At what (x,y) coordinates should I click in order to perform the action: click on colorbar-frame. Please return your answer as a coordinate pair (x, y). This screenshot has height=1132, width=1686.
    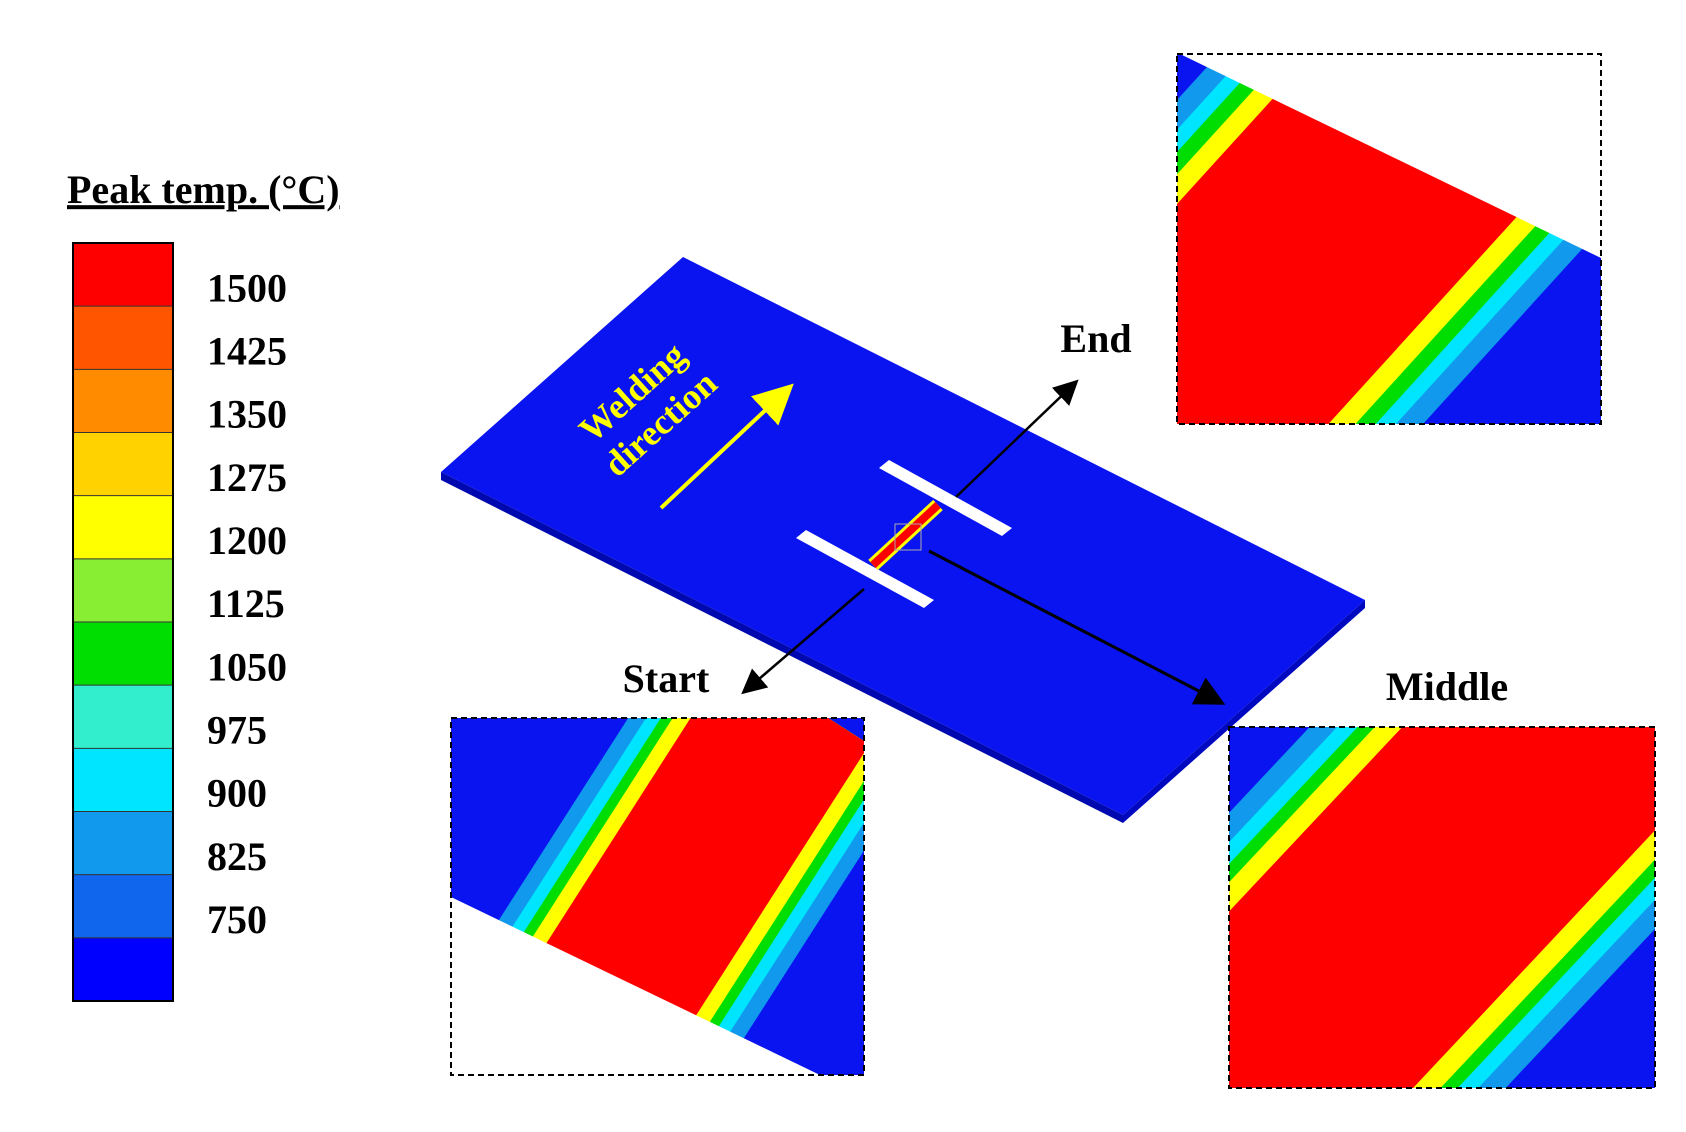
    Looking at the image, I should click on (123, 622).